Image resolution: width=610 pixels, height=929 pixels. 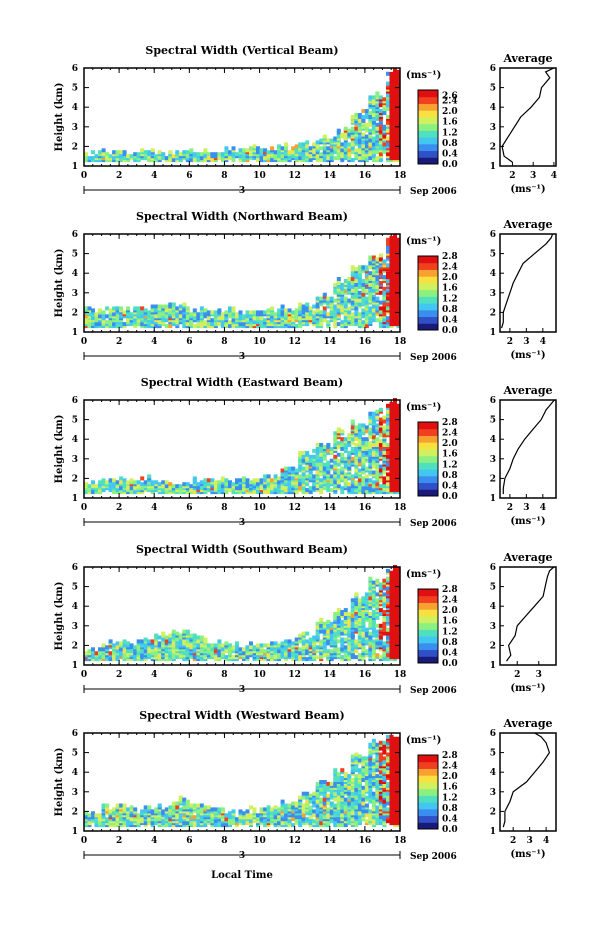 I want to click on x-tick-label: 18, so click(x=400, y=342).